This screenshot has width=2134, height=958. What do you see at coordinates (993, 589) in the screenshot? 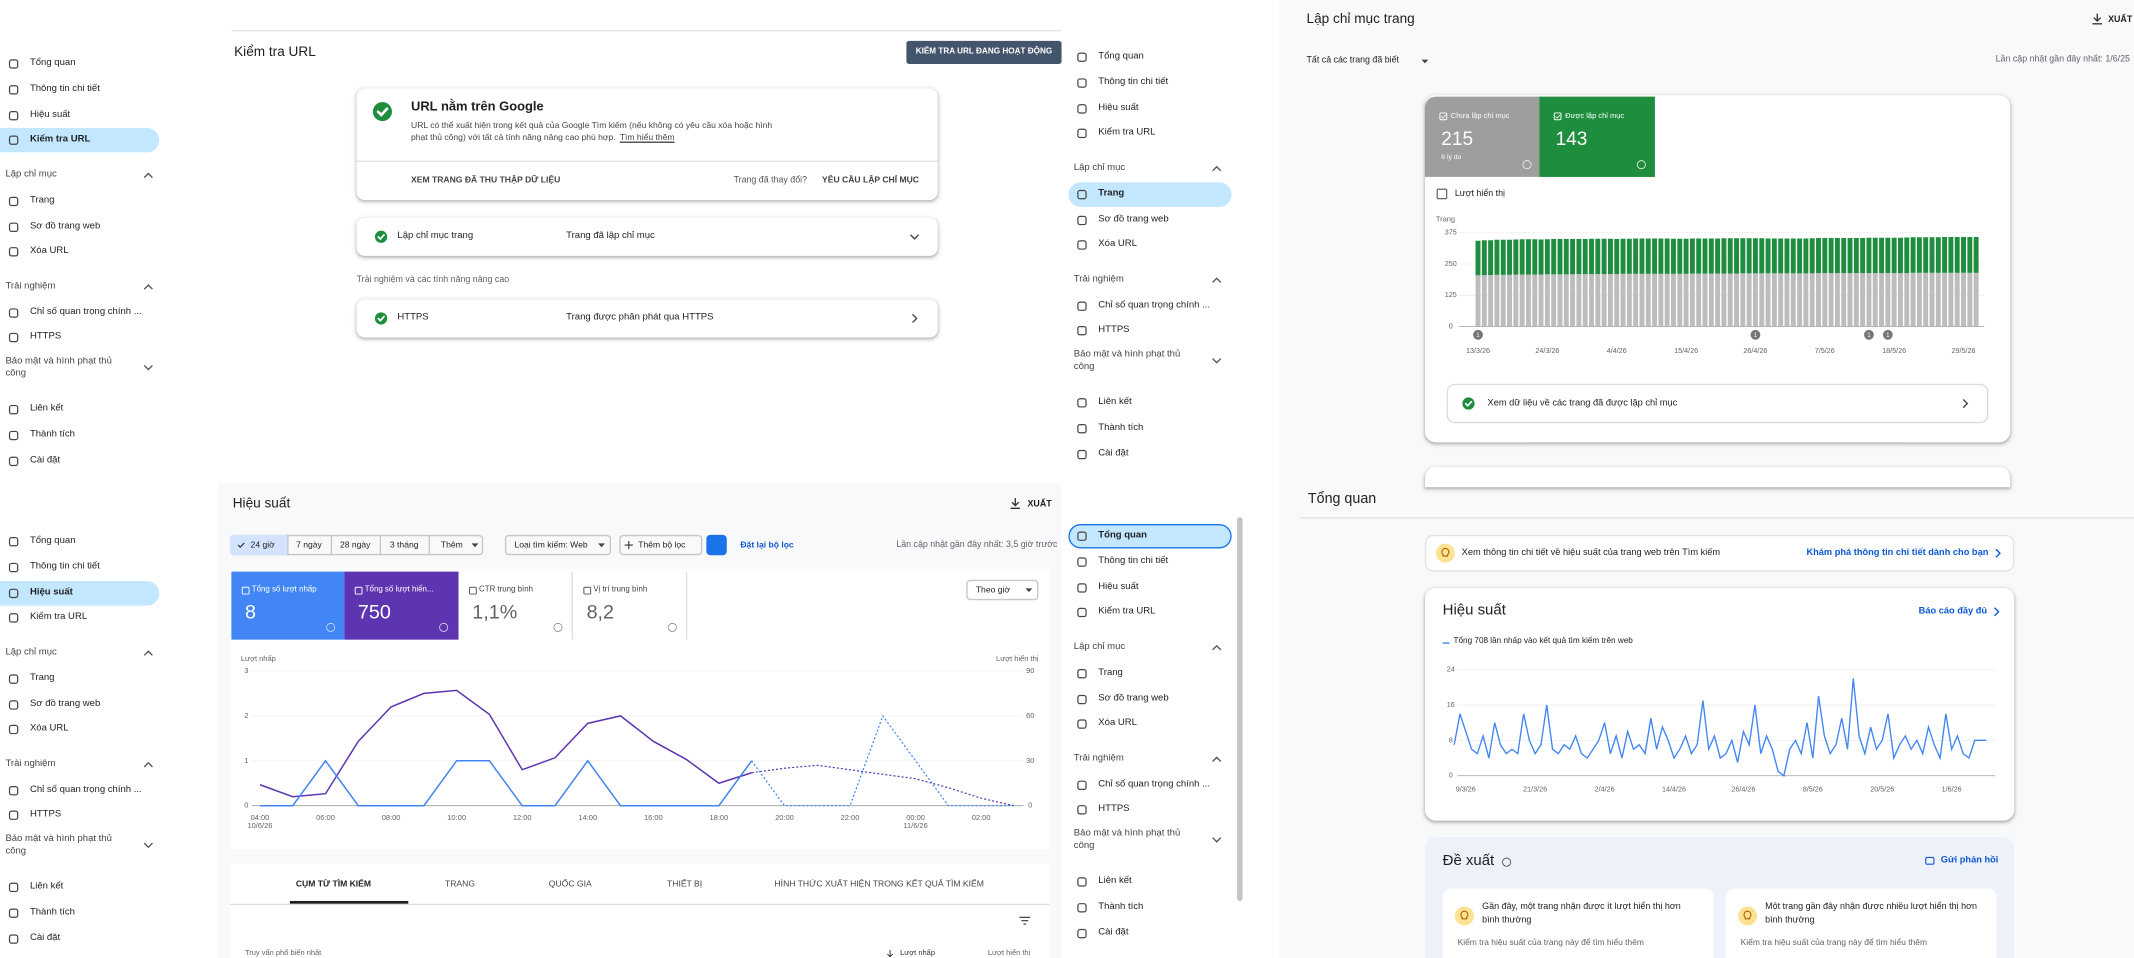
I see `granularity-dropdown: Theo giờ` at bounding box center [993, 589].